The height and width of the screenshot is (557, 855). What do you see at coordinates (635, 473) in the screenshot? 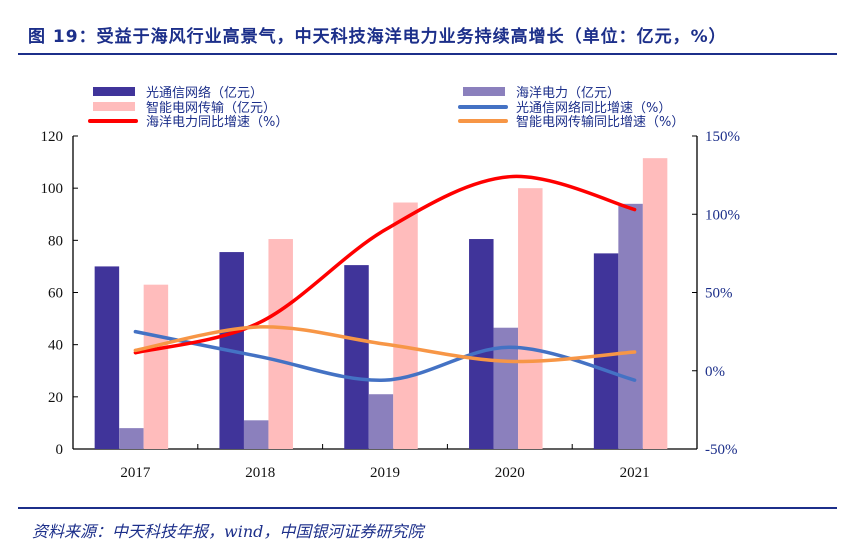
I see `x-tick-label: 2021` at bounding box center [635, 473].